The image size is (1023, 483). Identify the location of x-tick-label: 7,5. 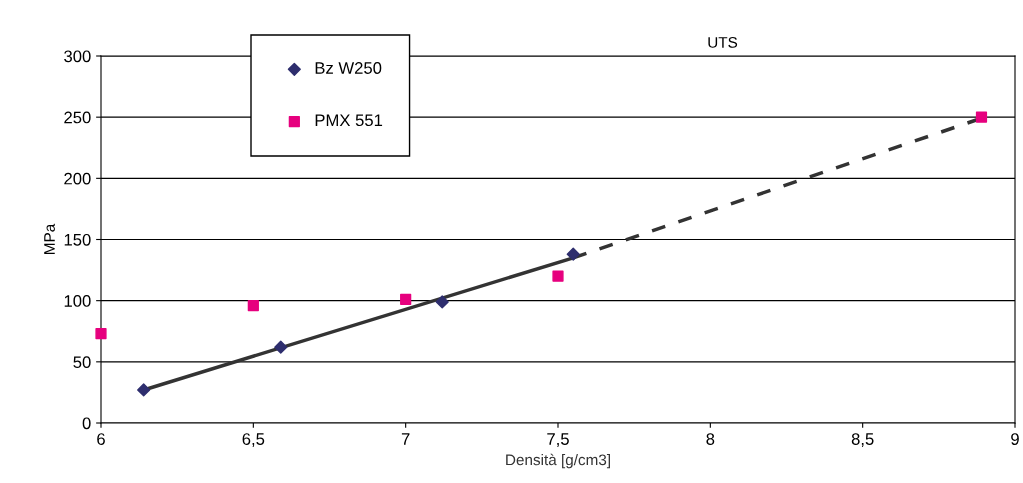
(558, 440).